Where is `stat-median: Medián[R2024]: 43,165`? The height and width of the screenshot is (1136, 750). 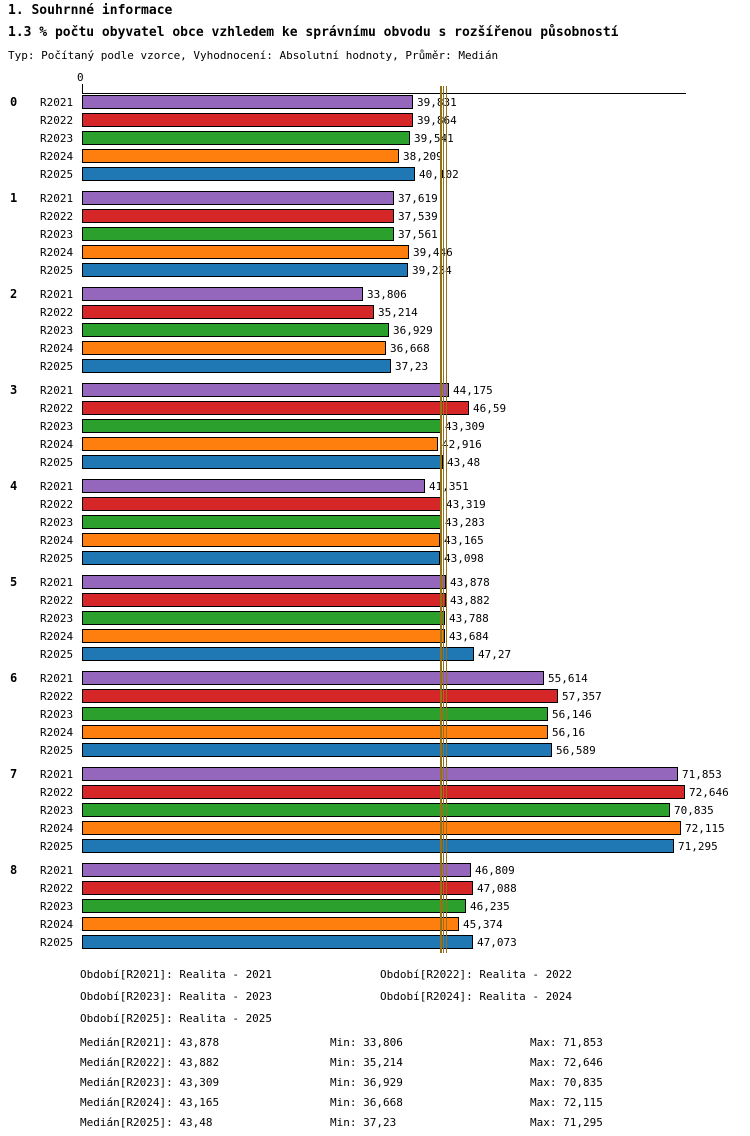
stat-median: Medián[R2024]: 43,165 is located at coordinates (150, 1102).